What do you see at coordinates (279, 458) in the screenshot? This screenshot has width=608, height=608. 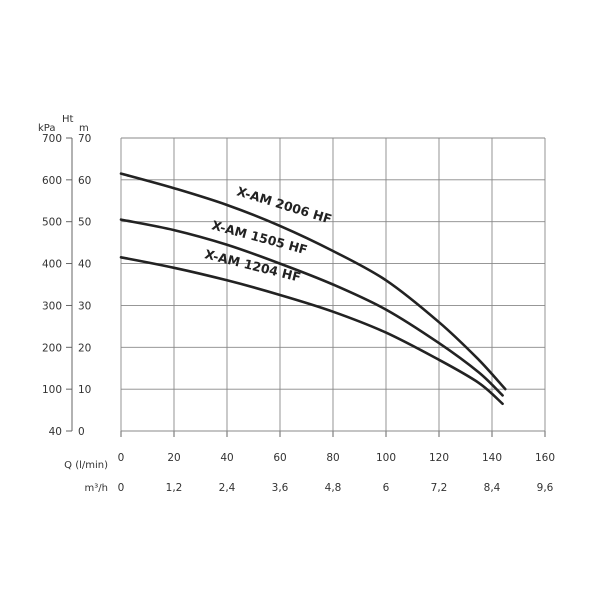 I see `x-tick-label: 60` at bounding box center [279, 458].